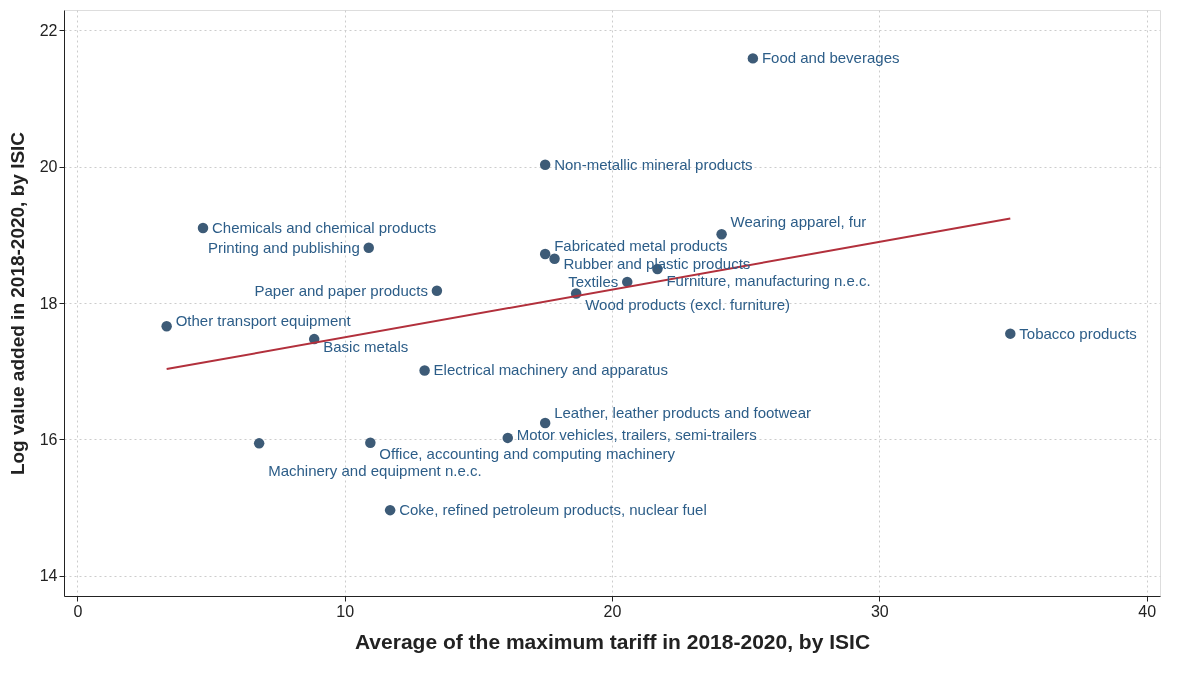  What do you see at coordinates (48, 30) in the screenshot?
I see `y-tick-label: 22` at bounding box center [48, 30].